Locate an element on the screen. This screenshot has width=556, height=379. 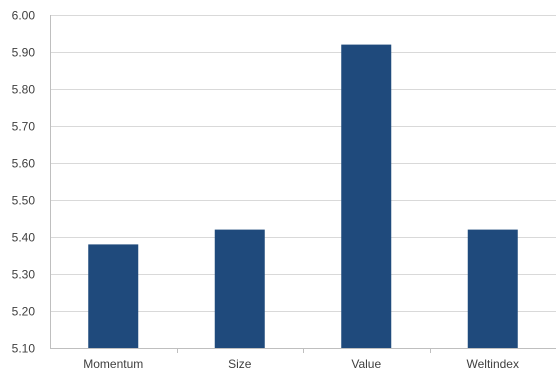
y-tick-label: 5.70 is located at coordinates (24, 127).